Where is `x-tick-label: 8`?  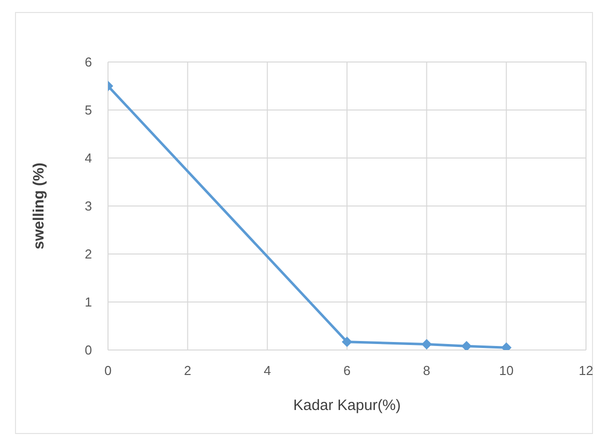
x-tick-label: 8 is located at coordinates (426, 370).